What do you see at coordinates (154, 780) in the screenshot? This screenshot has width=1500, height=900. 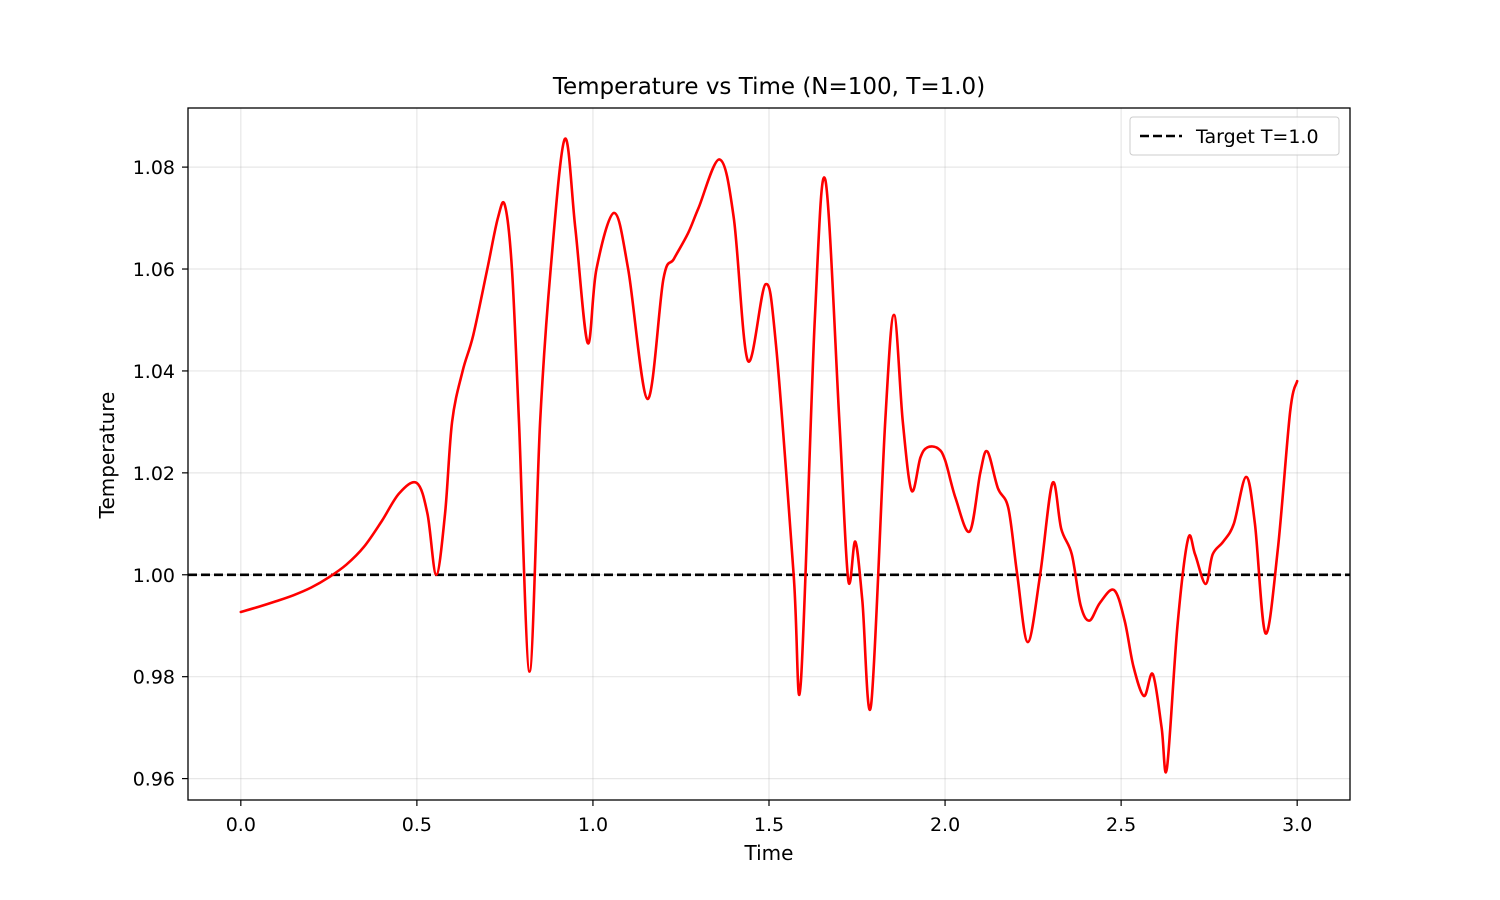 I see `y-tick-label: 0.96` at bounding box center [154, 780].